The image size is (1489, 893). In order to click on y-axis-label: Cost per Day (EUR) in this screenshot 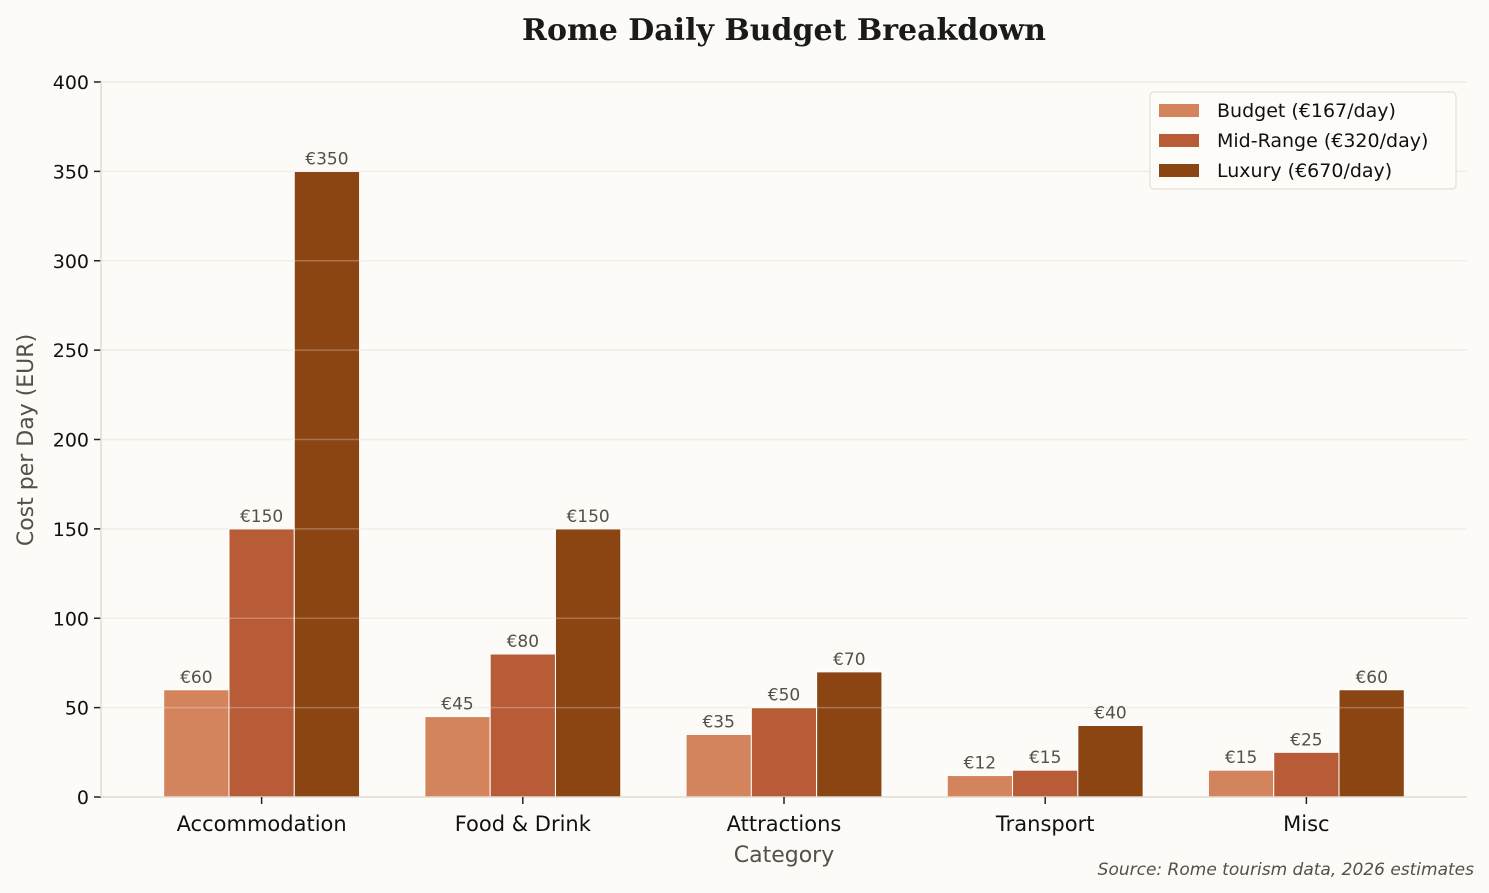, I will do `click(26, 440)`.